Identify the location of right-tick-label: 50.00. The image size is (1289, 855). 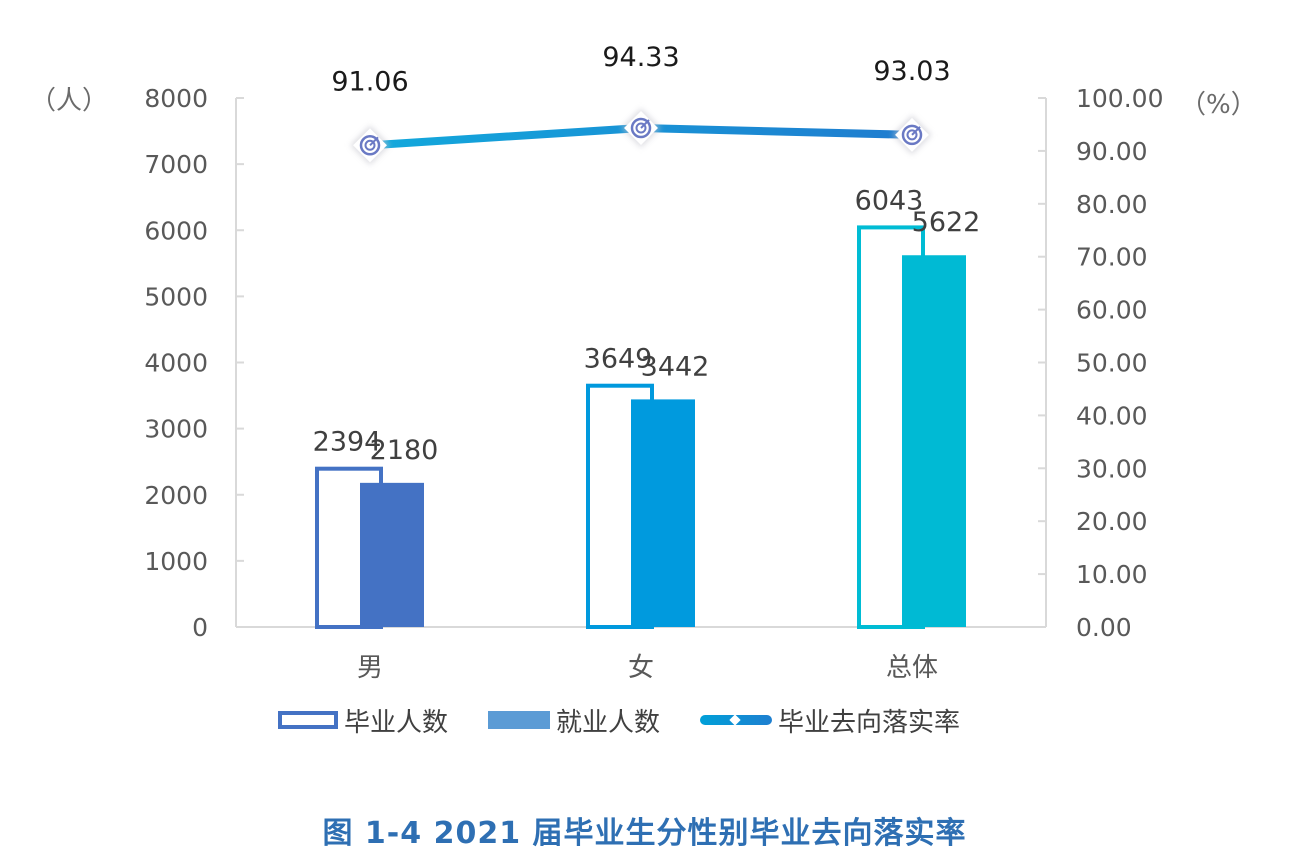
(1112, 363).